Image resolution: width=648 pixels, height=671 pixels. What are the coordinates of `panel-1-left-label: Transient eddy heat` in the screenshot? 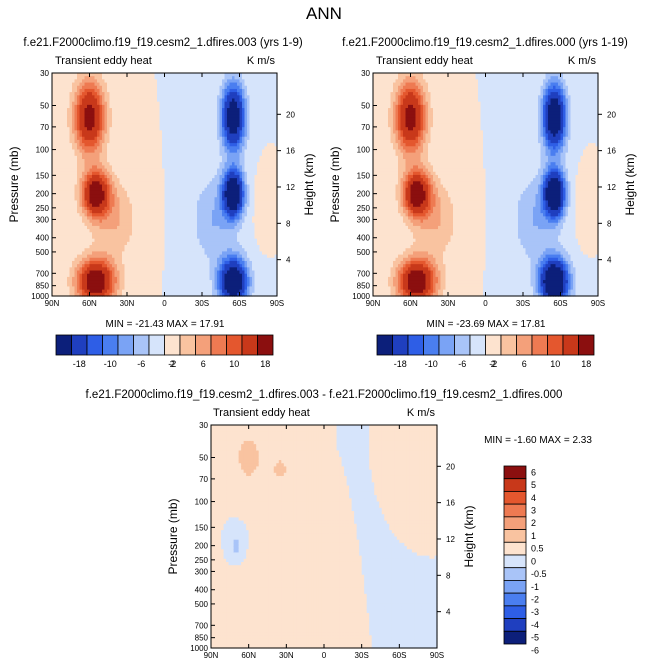 It's located at (103, 61).